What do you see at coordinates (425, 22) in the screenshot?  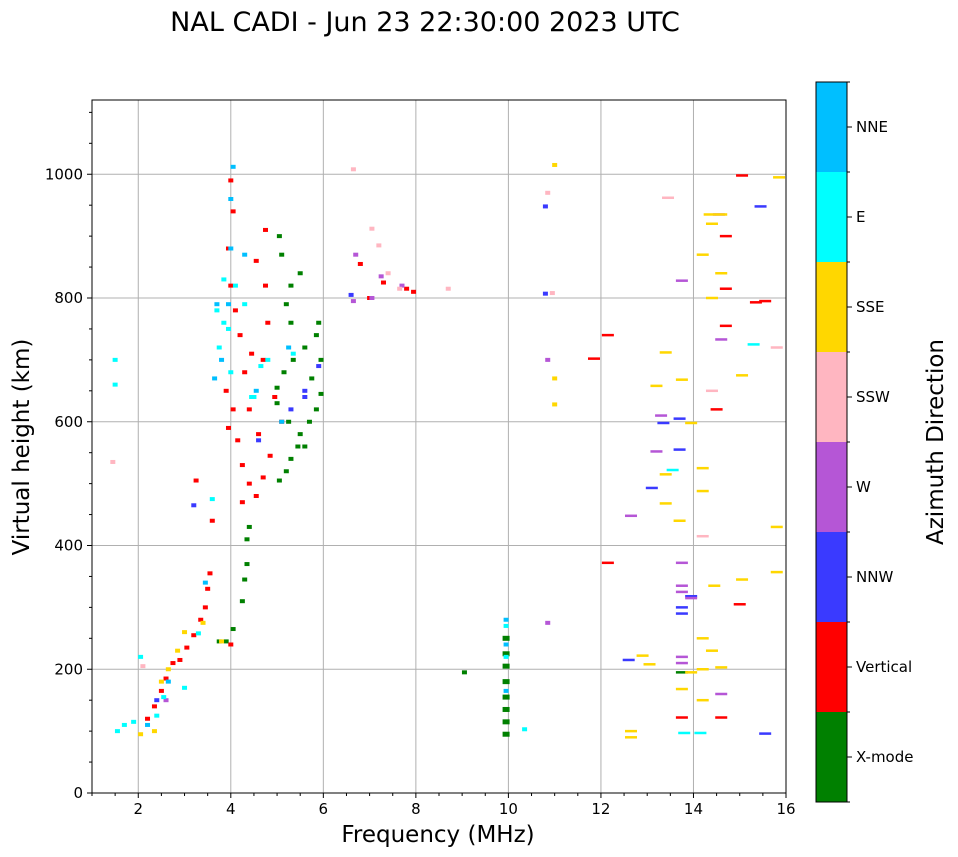 I see `chart-title: NAL CADI - Jun 23 22:30:00 2023 UTC` at bounding box center [425, 22].